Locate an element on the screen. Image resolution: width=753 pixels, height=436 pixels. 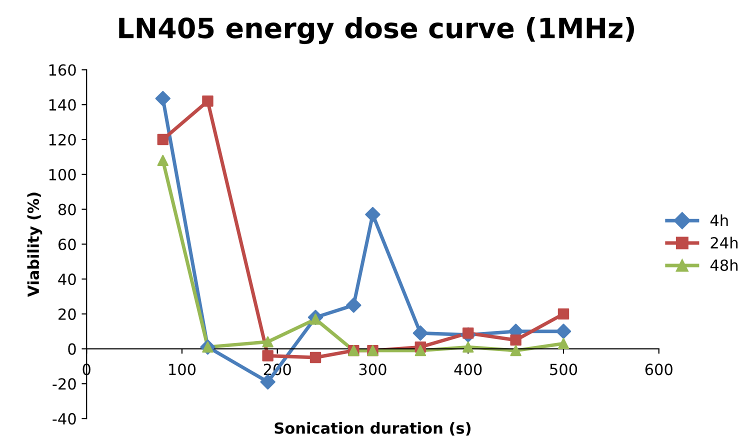
y-tick-label: 40 is located at coordinates (67, 280).